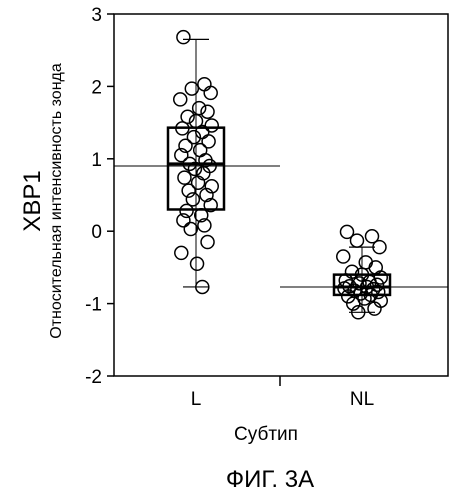  Describe the element at coordinates (99, 196) in the screenshot. I see `y-axis-ticks: -2 -1 0 1 2 3` at that location.